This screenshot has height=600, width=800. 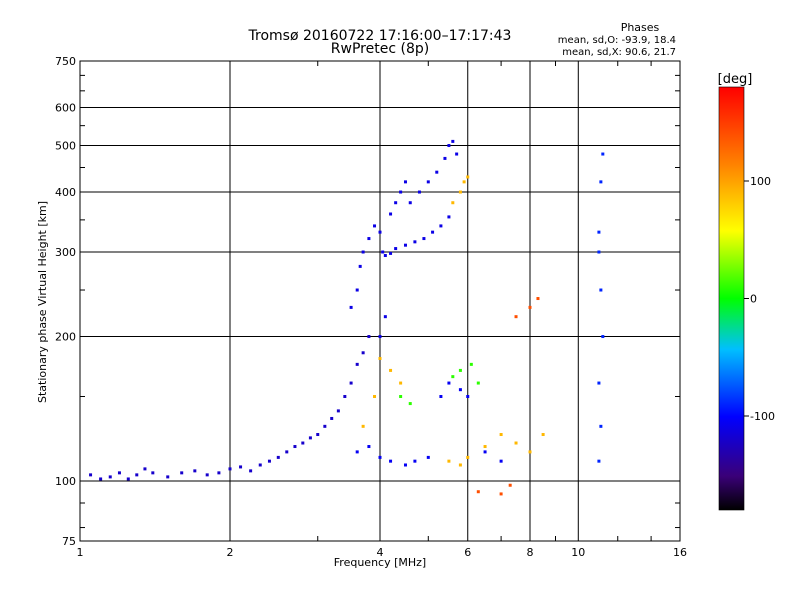 What do you see at coordinates (753, 299) in the screenshot?
I see `colorbar-tick-label: 0` at bounding box center [753, 299].